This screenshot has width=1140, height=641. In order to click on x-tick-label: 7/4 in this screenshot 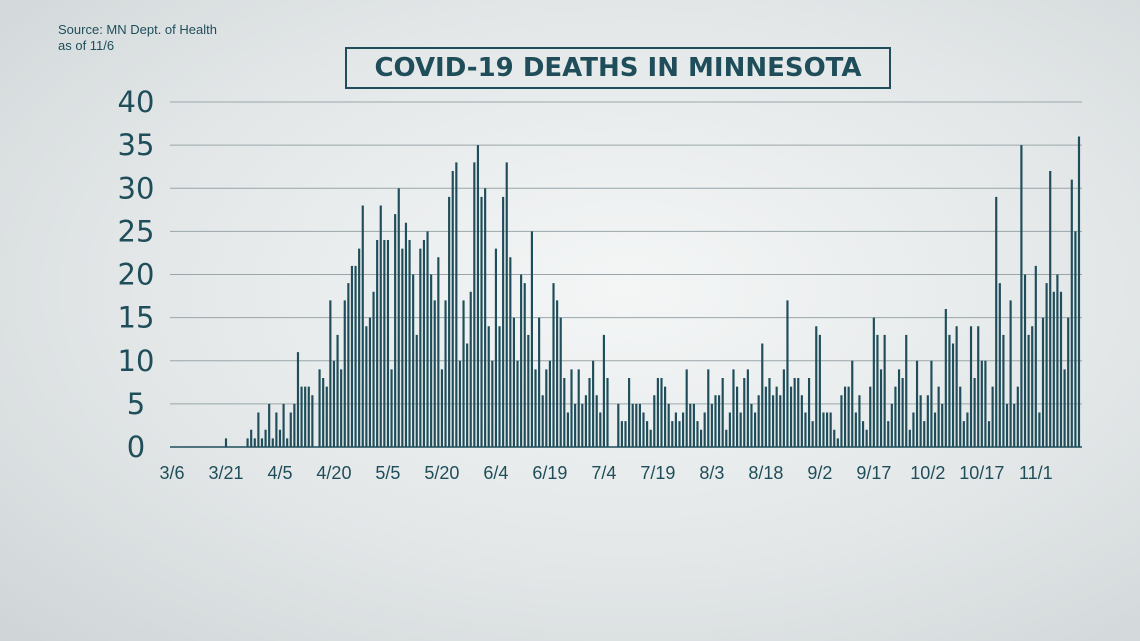, I will do `click(603, 473)`.